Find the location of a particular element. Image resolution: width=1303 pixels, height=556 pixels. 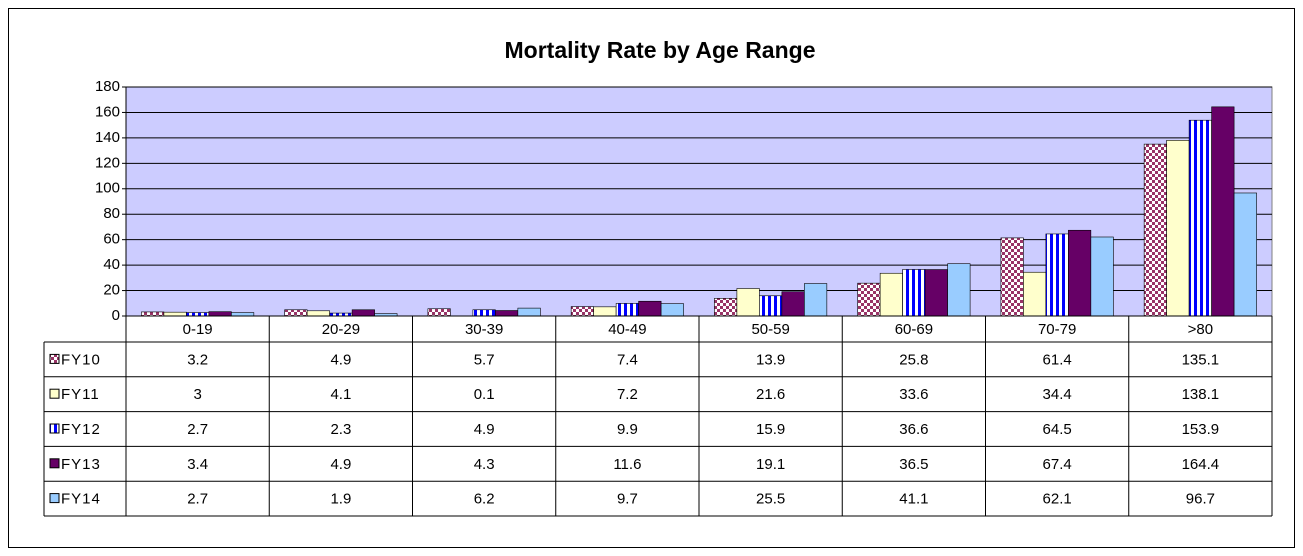

y-tick-label: 20 is located at coordinates (111, 290).